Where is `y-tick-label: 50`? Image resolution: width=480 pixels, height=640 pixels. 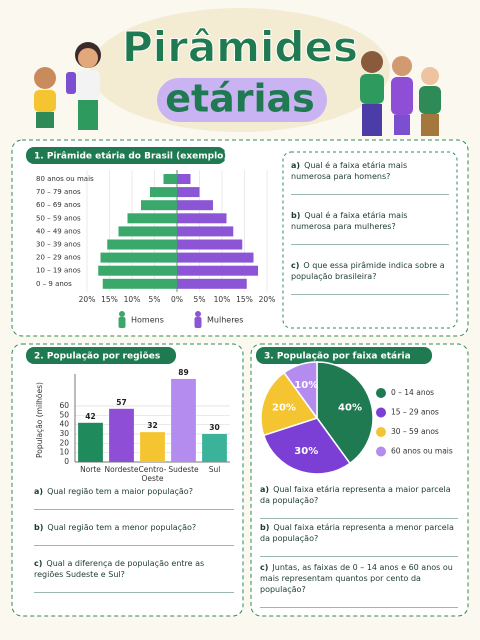 y-tick-label: 50 is located at coordinates (64, 414).